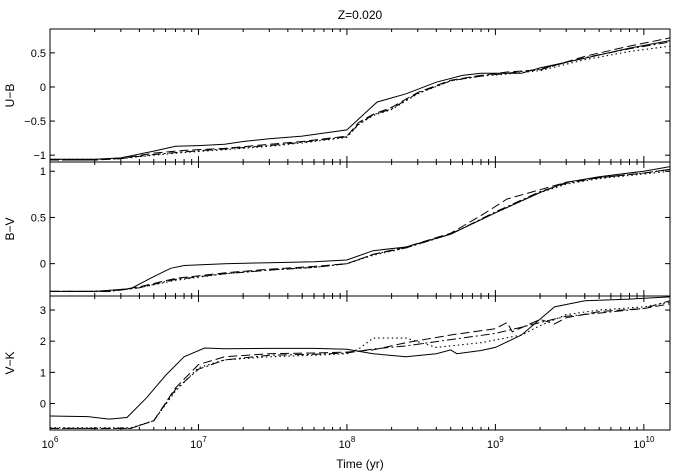  I want to click on panel-1-ylabel: U−B, so click(10, 96).